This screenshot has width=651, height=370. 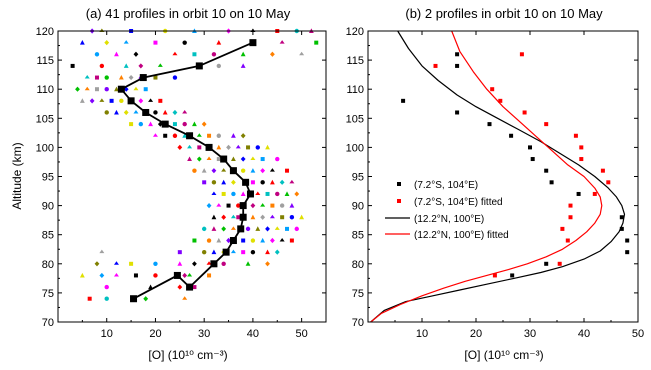 I want to click on legend-label-series-4: (12.2°N, 100°E) fitted, so click(x=461, y=235).